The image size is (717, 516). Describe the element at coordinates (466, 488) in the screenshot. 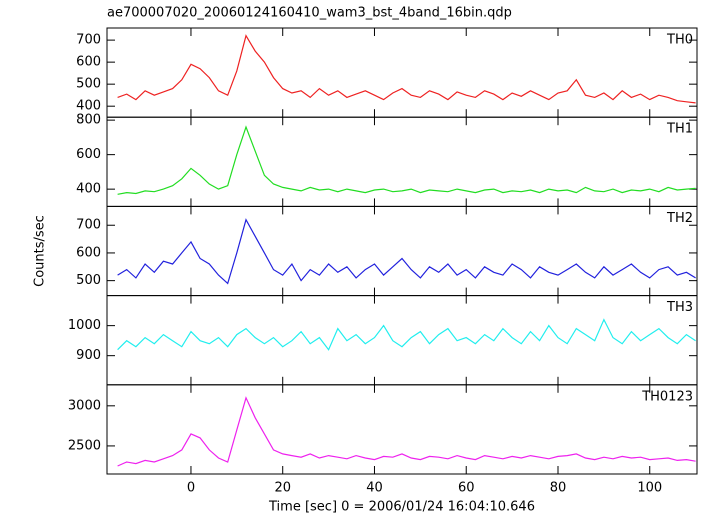

I see `x-tick-label: 60` at that location.